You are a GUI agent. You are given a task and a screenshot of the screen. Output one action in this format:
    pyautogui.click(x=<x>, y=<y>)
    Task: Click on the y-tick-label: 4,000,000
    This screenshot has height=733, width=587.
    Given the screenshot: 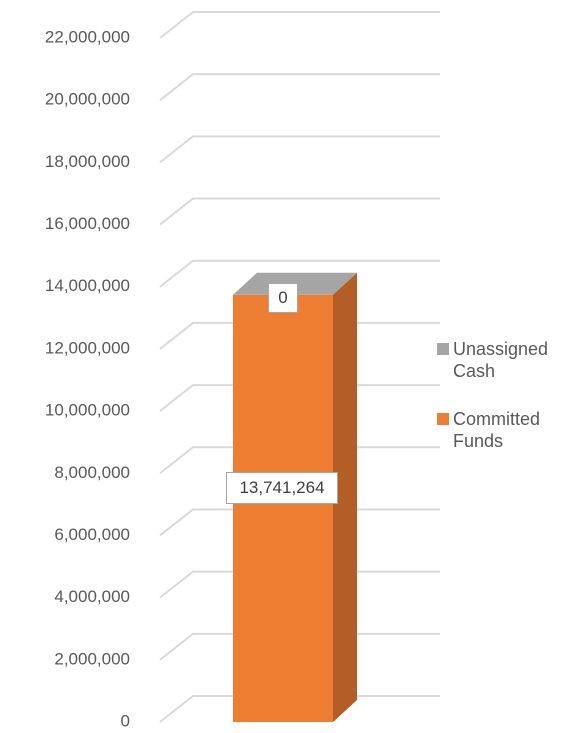 What is the action you would take?
    pyautogui.click(x=92, y=596)
    